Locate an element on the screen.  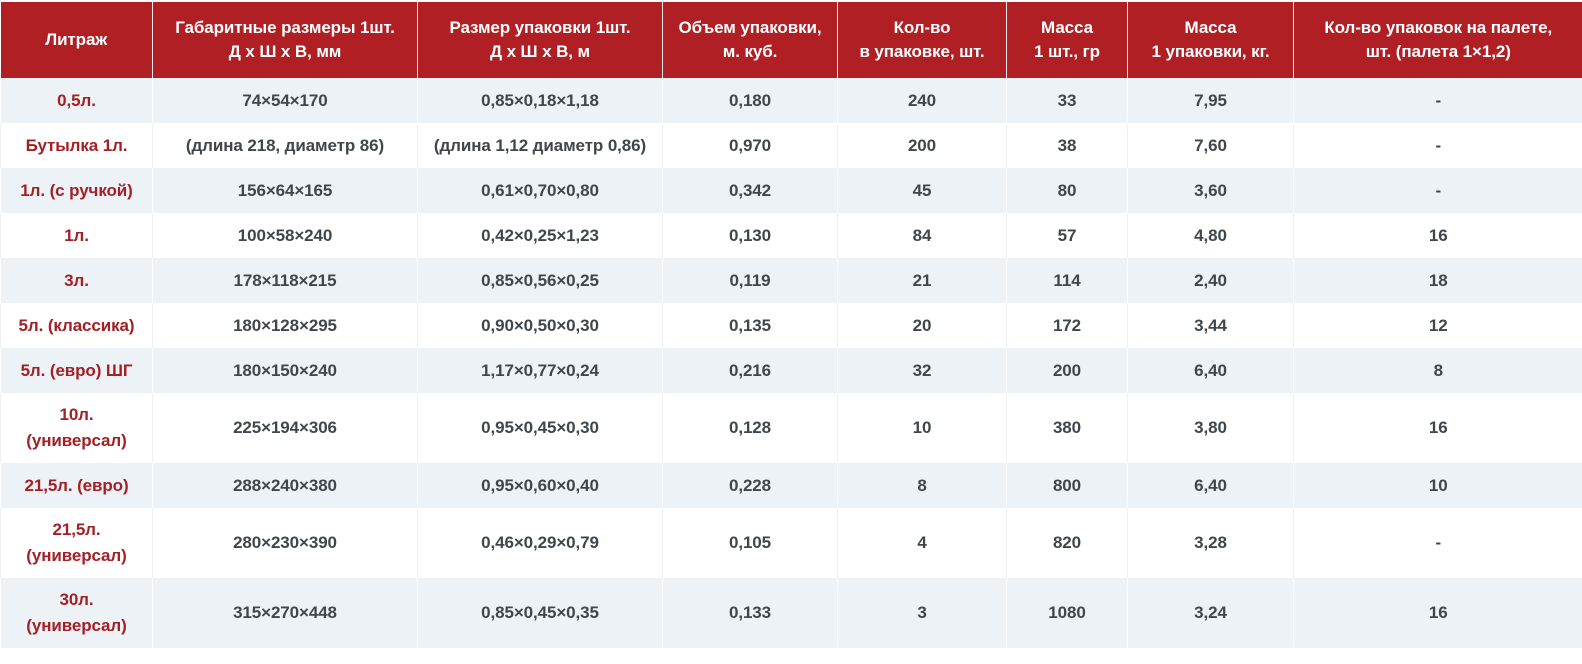
mass-per-package-cell: 3,80 is located at coordinates (1210, 428).